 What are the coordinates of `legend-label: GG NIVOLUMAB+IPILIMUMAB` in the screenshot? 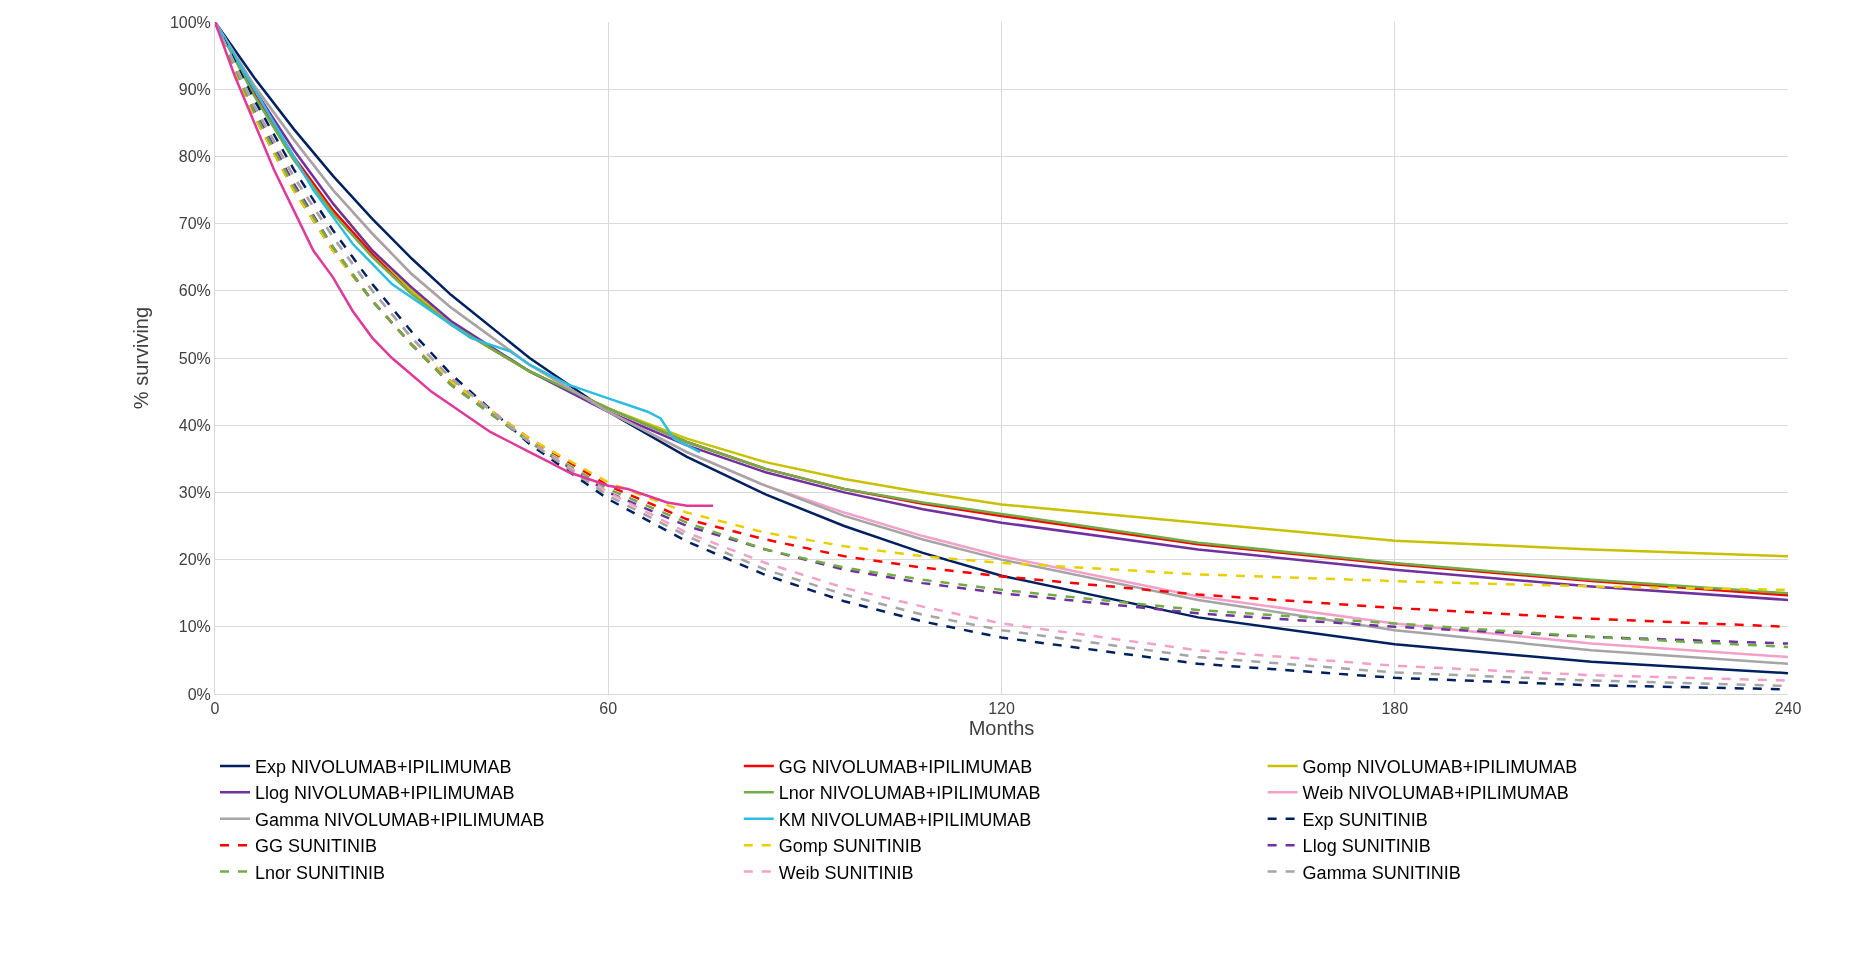 It's located at (905, 766).